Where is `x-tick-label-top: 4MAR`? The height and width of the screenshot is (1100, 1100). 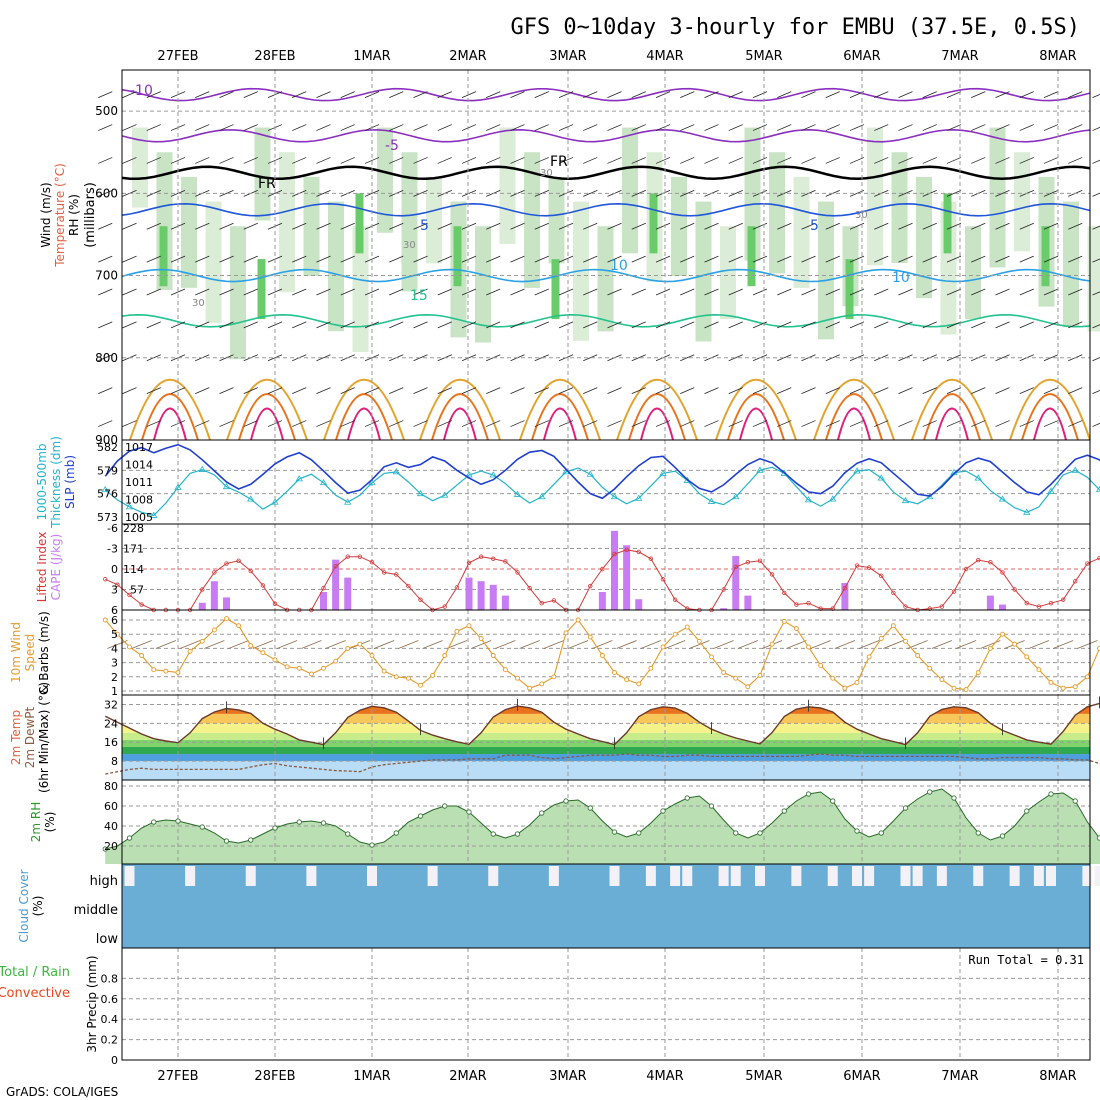 x-tick-label-top: 4MAR is located at coordinates (664, 56).